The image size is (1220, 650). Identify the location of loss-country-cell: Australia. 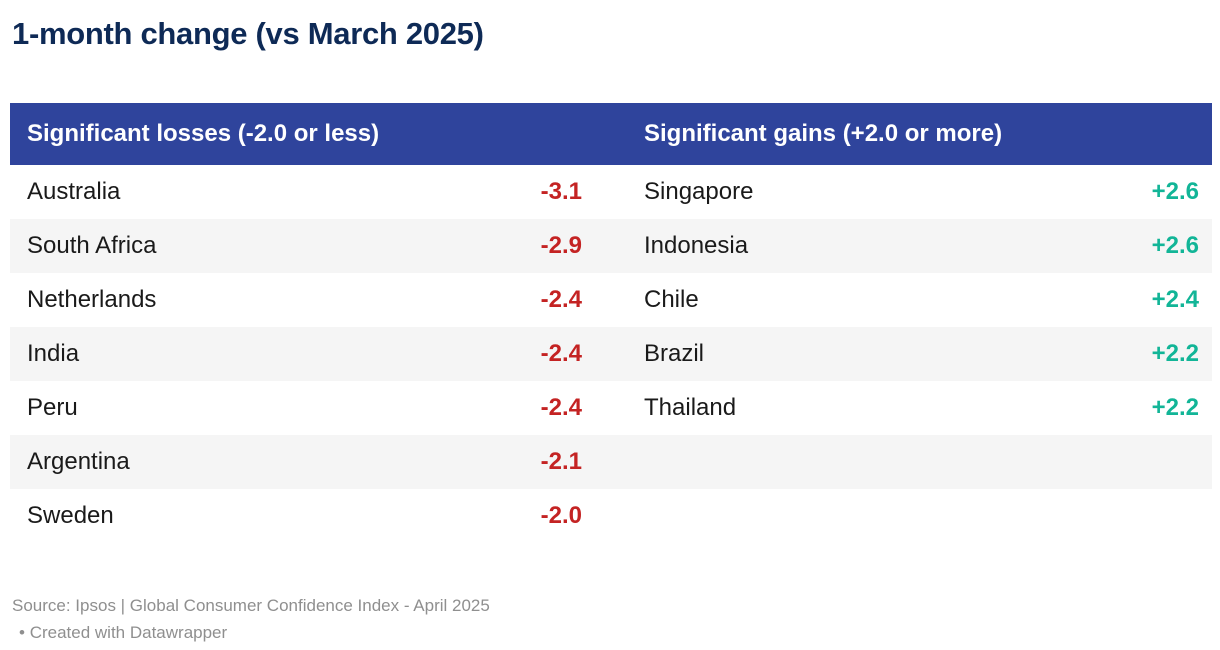
(74, 191).